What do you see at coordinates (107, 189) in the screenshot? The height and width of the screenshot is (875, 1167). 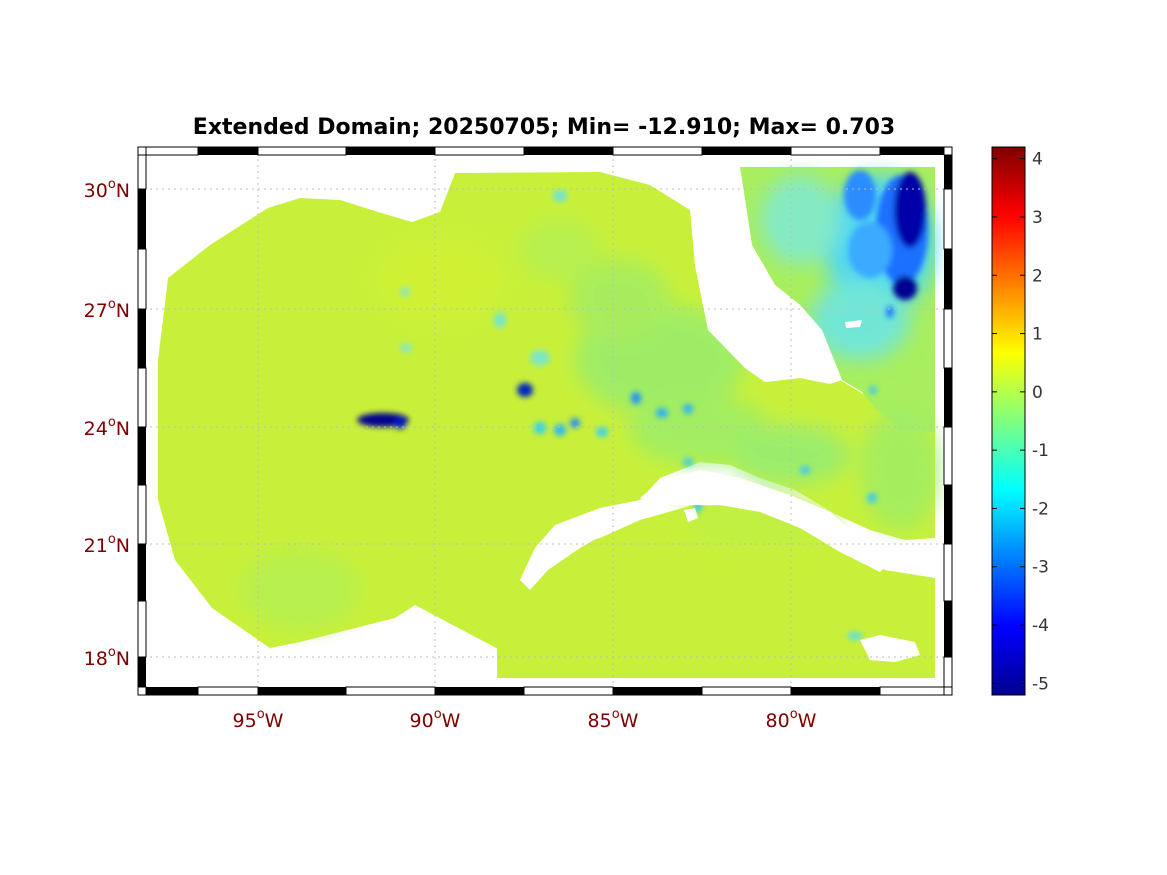 I see `lat-tick-label: 30oN` at bounding box center [107, 189].